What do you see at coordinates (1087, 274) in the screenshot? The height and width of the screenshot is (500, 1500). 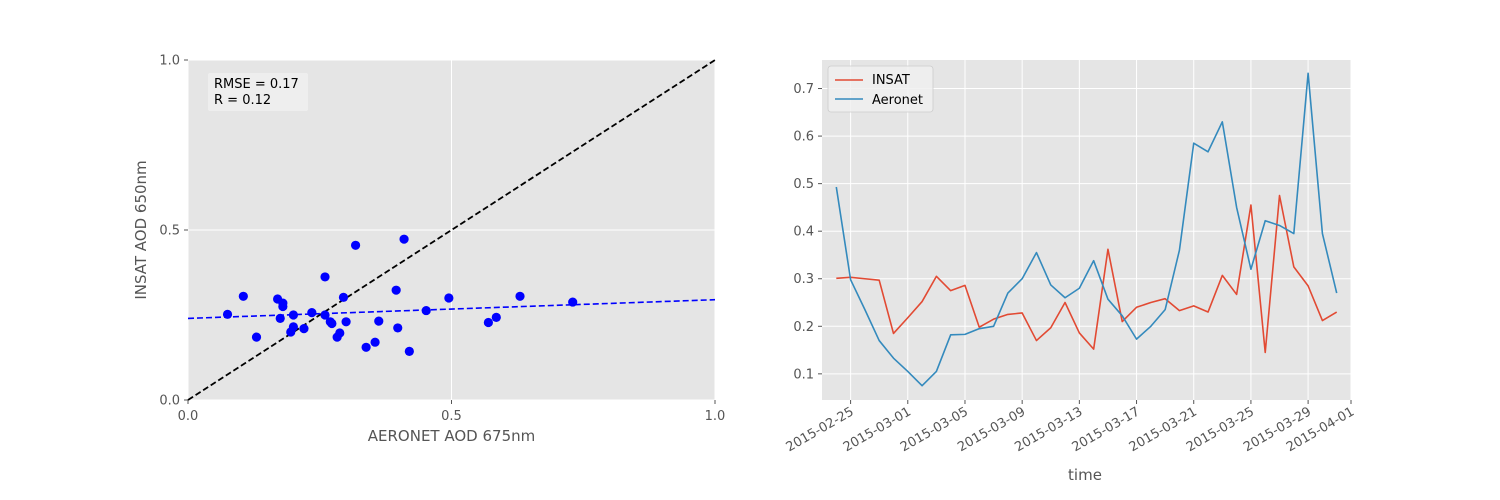 I see `series-line-insat` at bounding box center [1087, 274].